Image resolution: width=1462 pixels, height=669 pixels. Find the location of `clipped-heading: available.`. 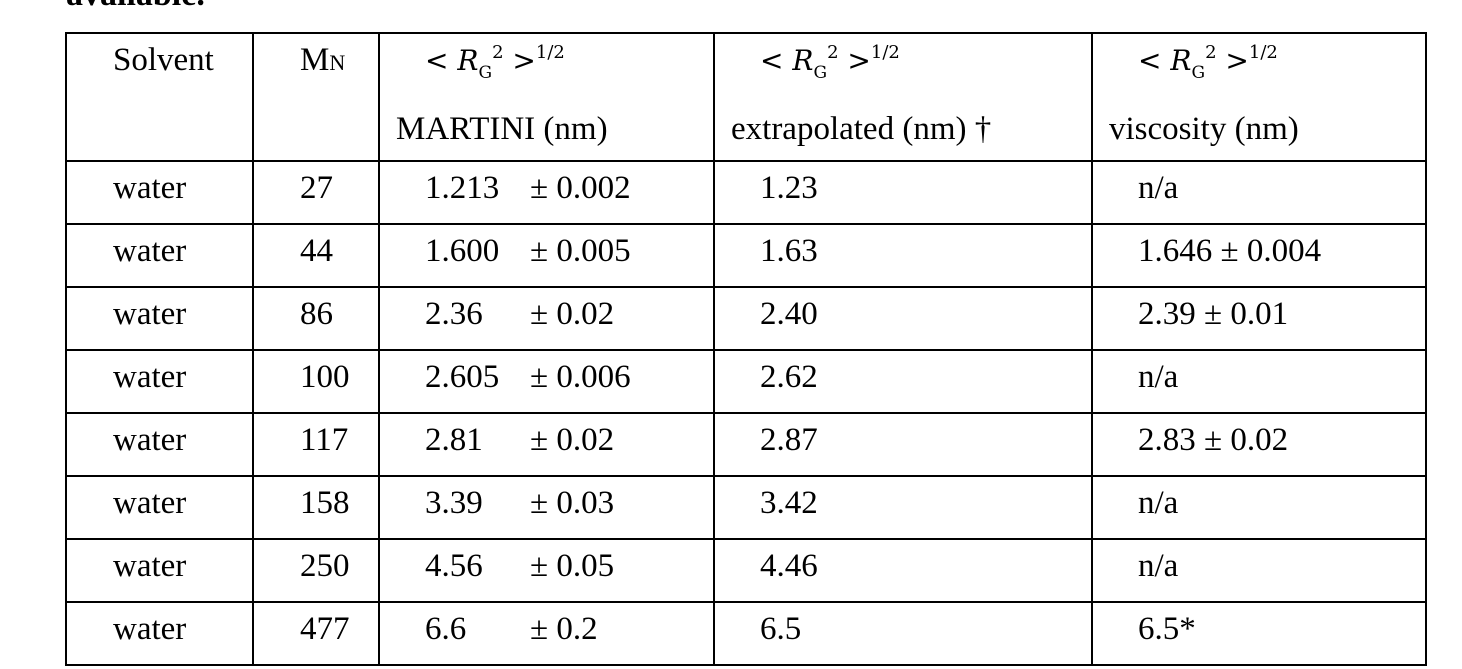

clipped-heading: available. is located at coordinates (135, 6).